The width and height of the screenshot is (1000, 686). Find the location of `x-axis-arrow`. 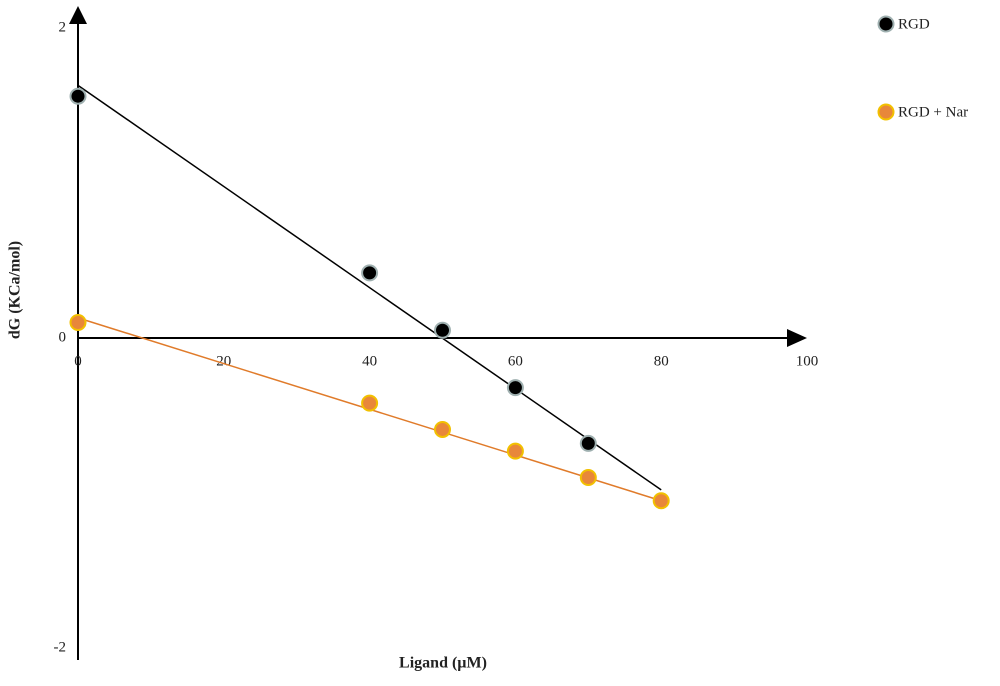

x-axis-arrow is located at coordinates (797, 338).